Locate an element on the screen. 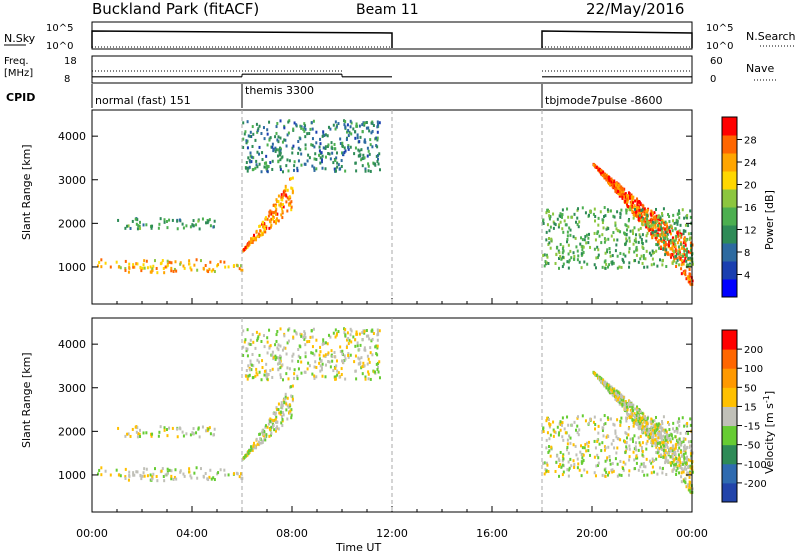 This screenshot has height=554, width=800. noise-tick-bottom-left: 10^0 is located at coordinates (59, 46).